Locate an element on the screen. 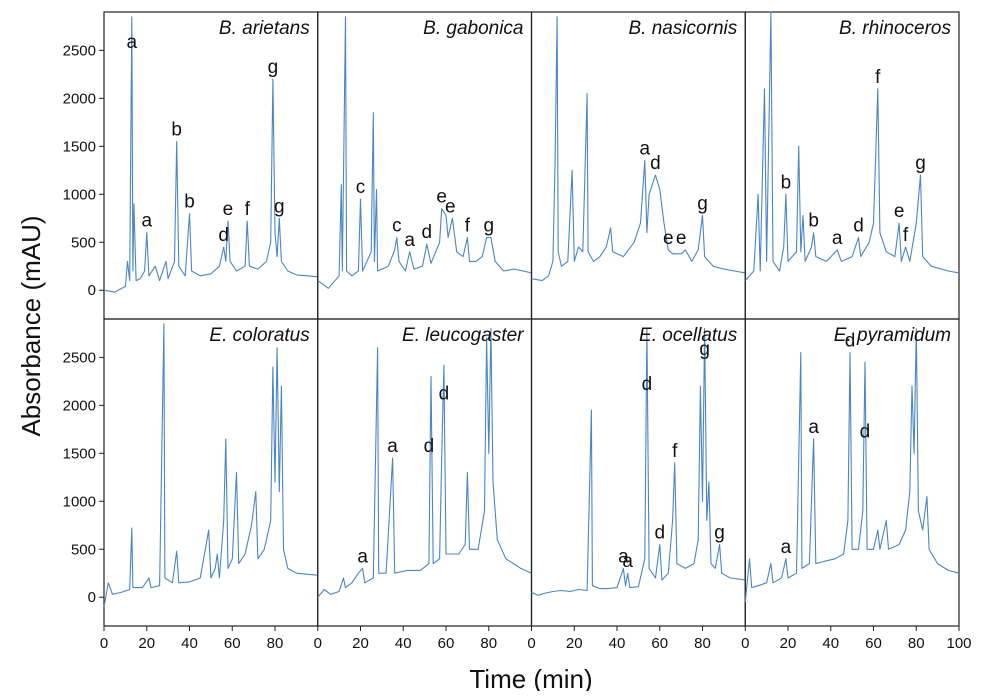 This screenshot has width=984, height=696. y-axis-title: Absorbance (mAU) is located at coordinates (31, 325).